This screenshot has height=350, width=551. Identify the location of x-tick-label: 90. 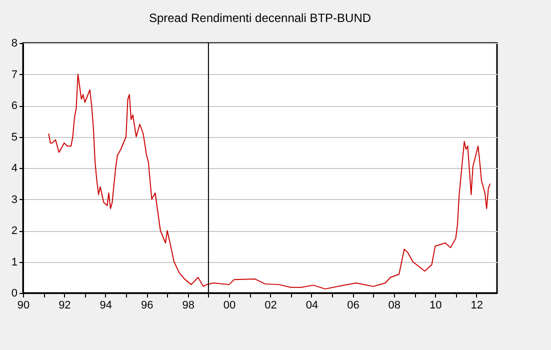
(23, 306).